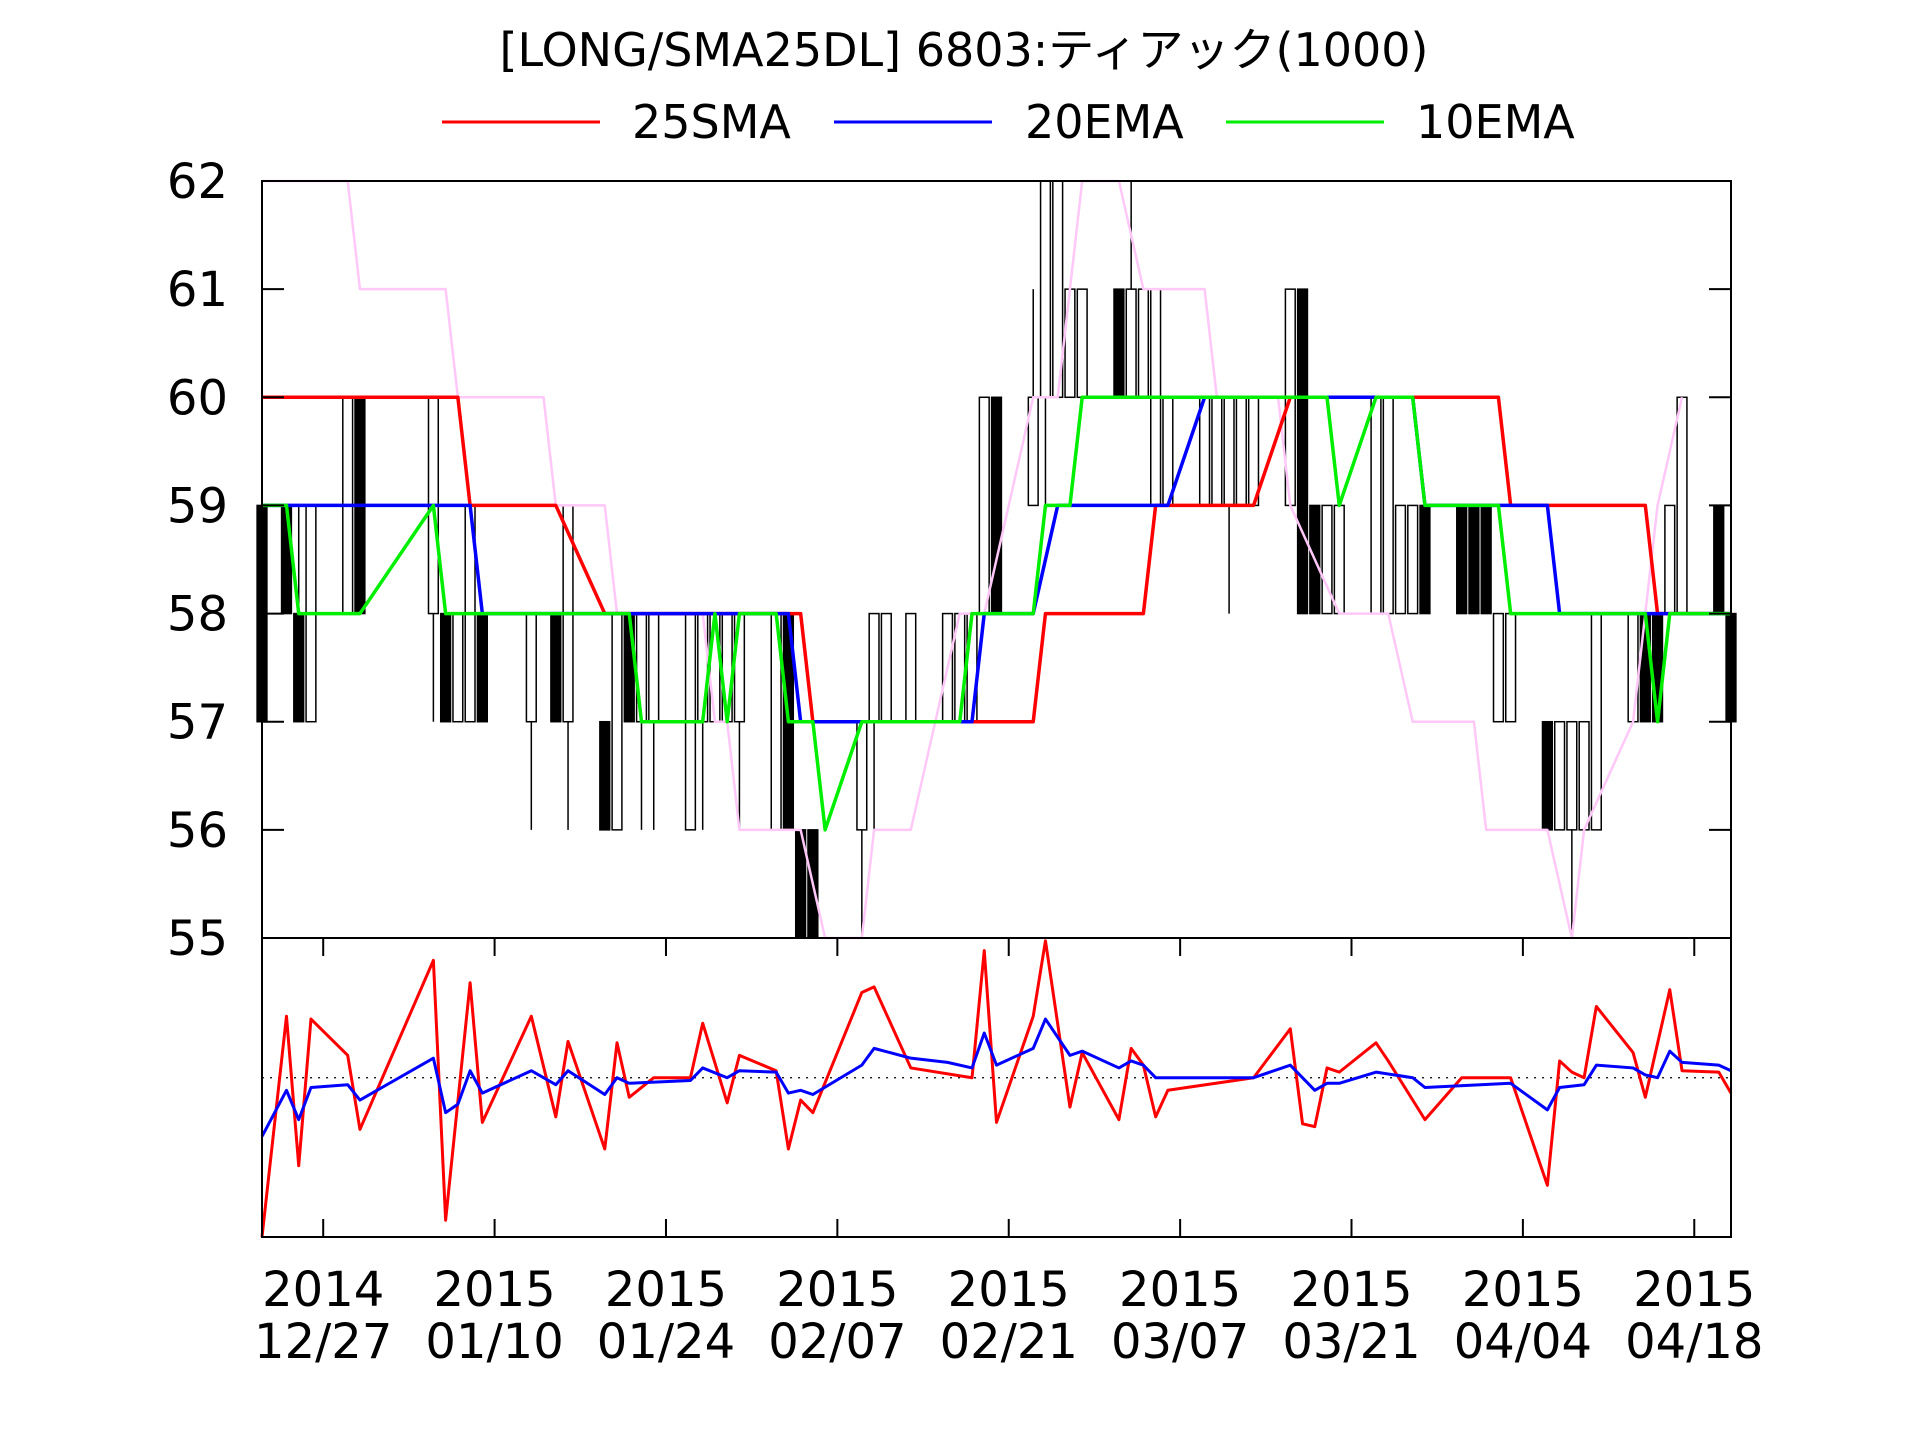 This screenshot has height=1440, width=1920. I want to click on x-tick-label-date: 03/21, so click(1351, 1342).